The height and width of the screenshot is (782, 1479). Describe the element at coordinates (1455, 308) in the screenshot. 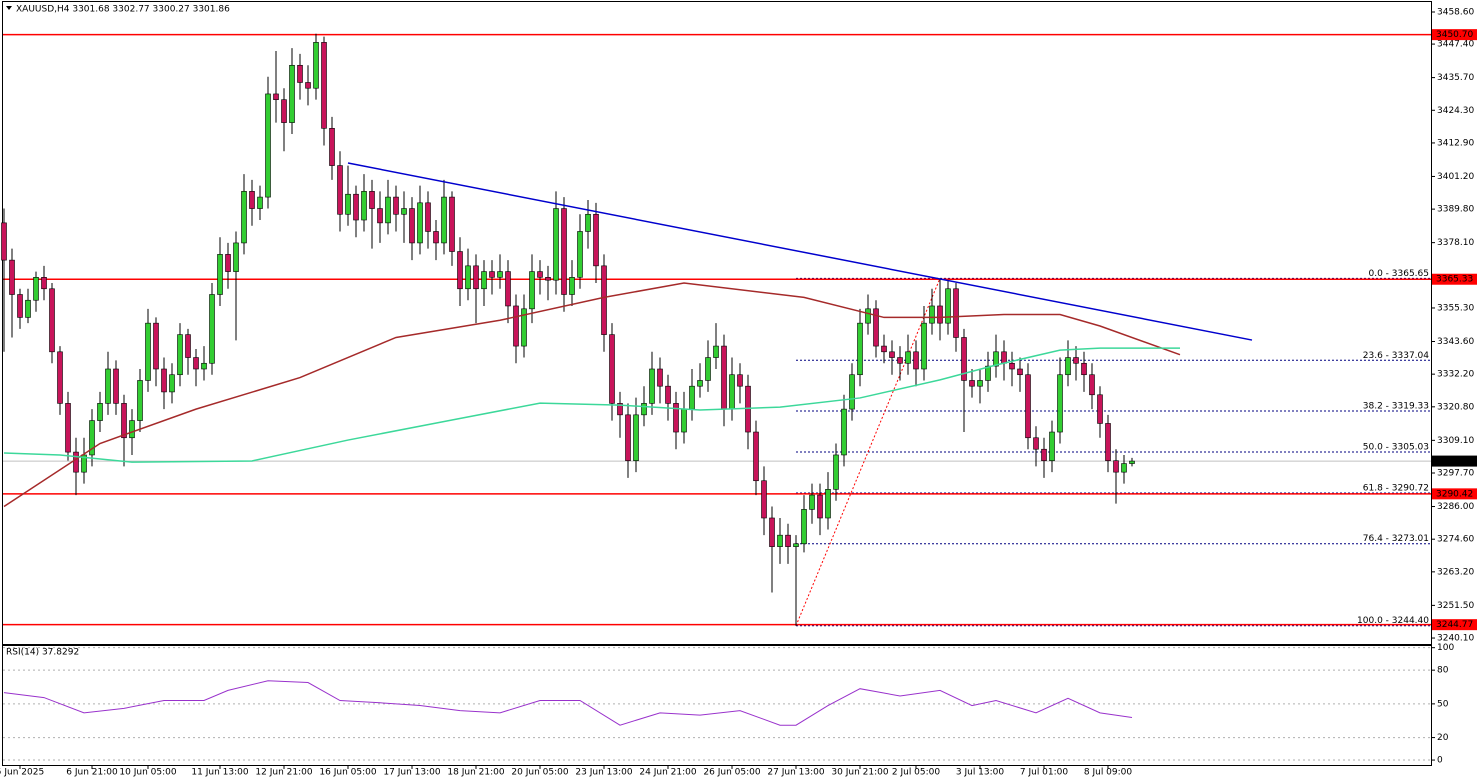

I see `y-tick-label: 3355.30` at that location.